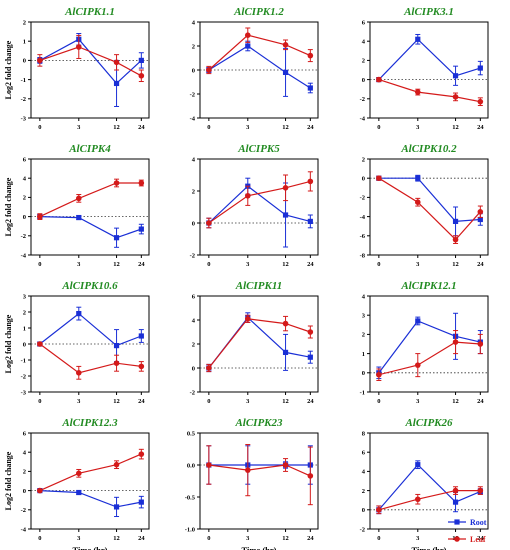 Image resolution: width=510 pixels, height=550 pixels. What do you see at coordinates (258, 12) in the screenshot?
I see `panel-title: AlCIPK1.2` at bounding box center [258, 12].